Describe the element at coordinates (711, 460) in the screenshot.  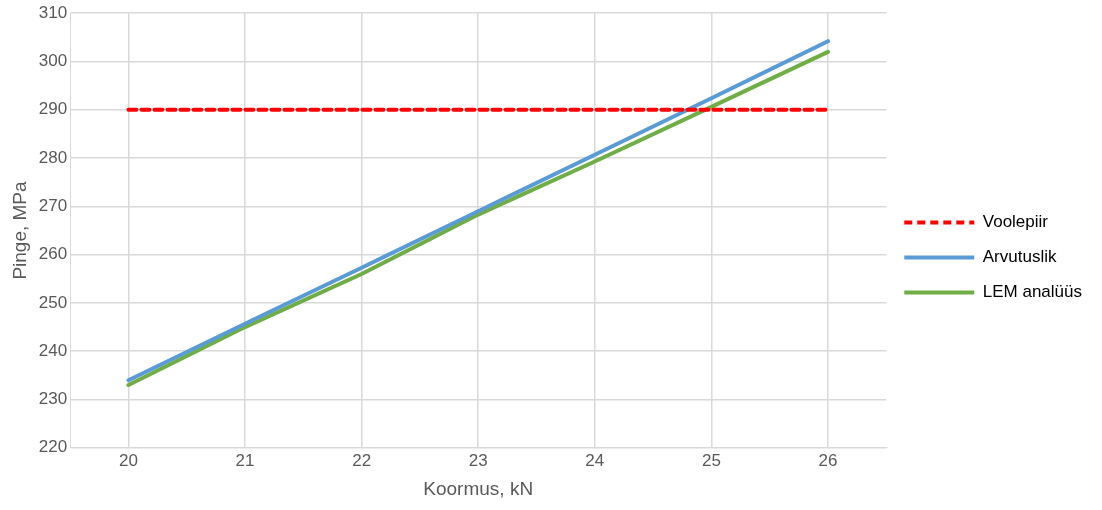
I see `x-tick-label: 25` at that location.